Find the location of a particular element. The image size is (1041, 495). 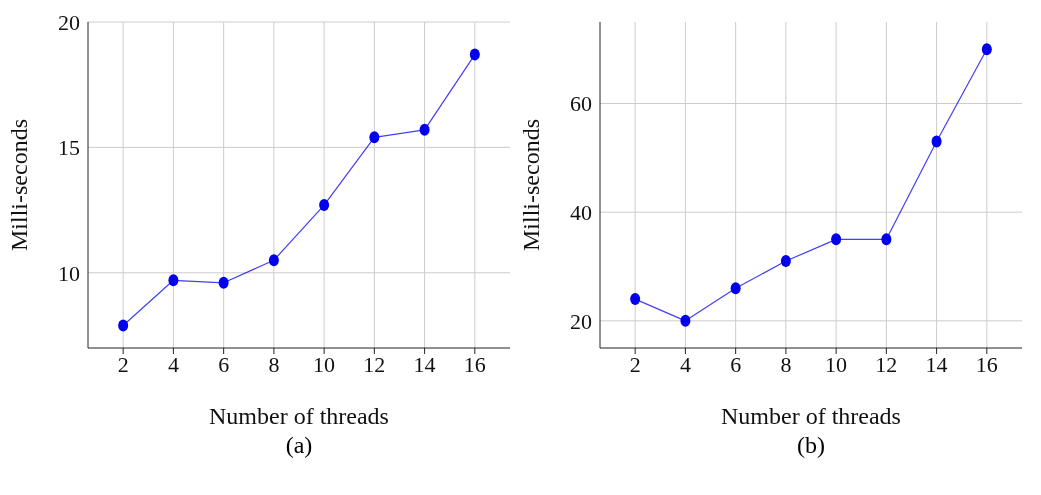

y-tick-label: 10 is located at coordinates (69, 273).